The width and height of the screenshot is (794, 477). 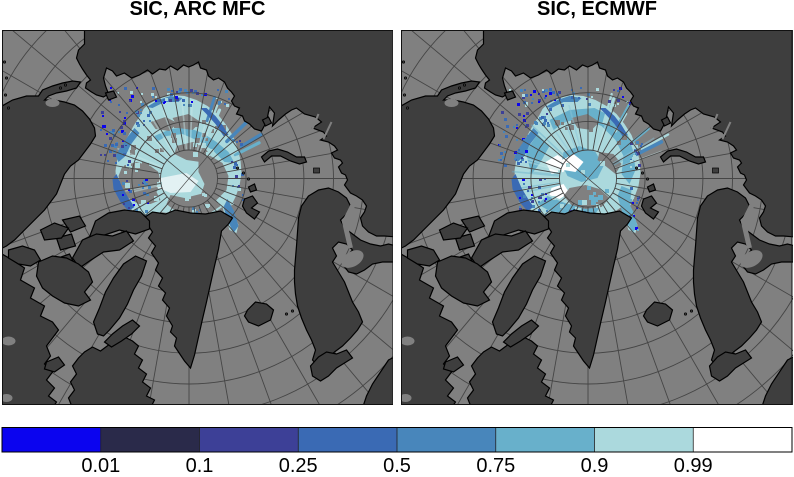 What do you see at coordinates (397, 466) in the screenshot?
I see `svg-text: 0.5` at bounding box center [397, 466].